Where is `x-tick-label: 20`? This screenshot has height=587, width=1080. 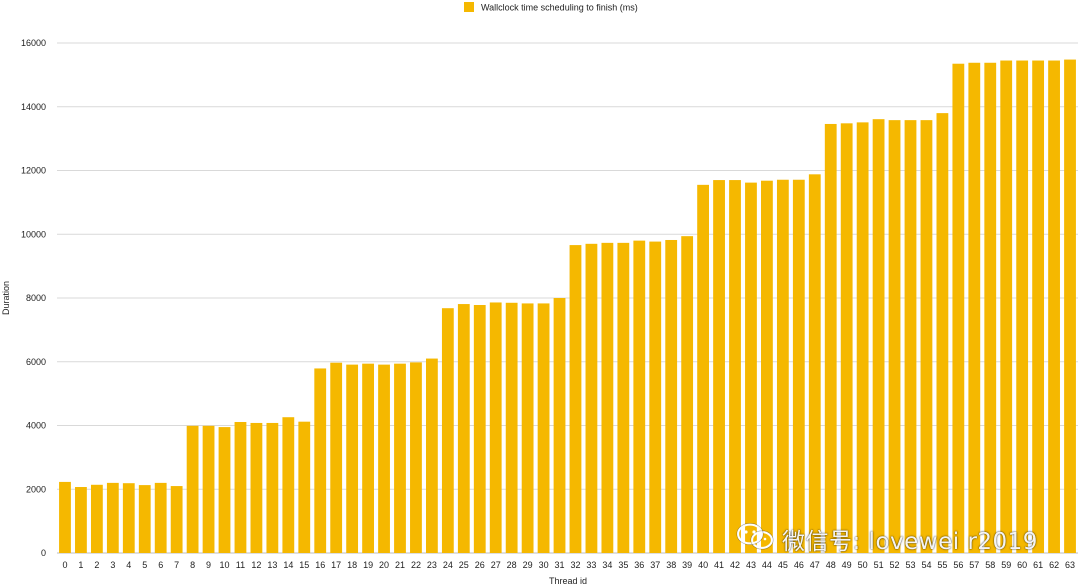 x-tick-label: 20 is located at coordinates (384, 565).